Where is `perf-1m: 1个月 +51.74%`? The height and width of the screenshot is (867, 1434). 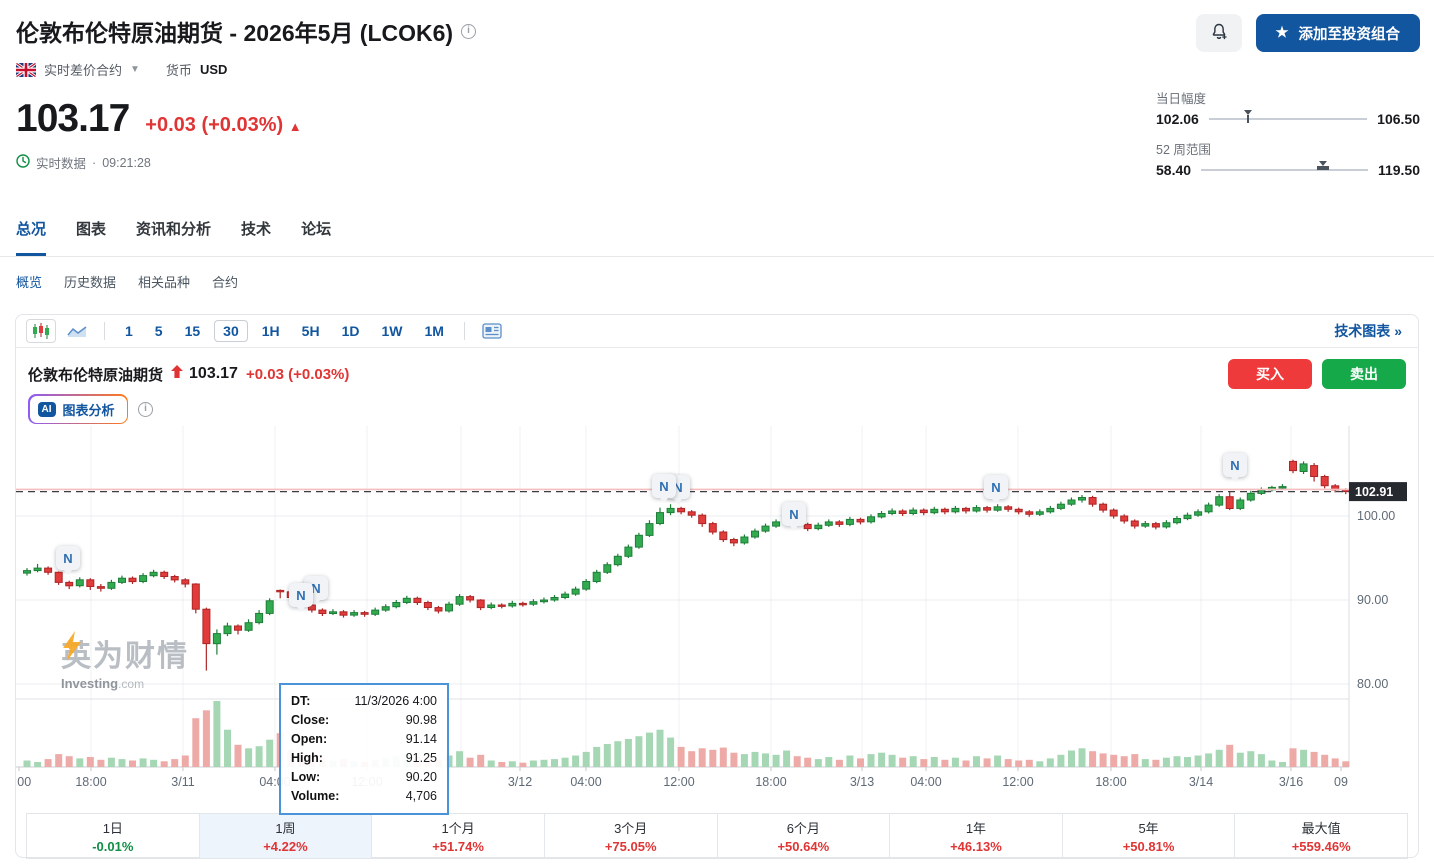 perf-1m: 1个月 +51.74% is located at coordinates (458, 836).